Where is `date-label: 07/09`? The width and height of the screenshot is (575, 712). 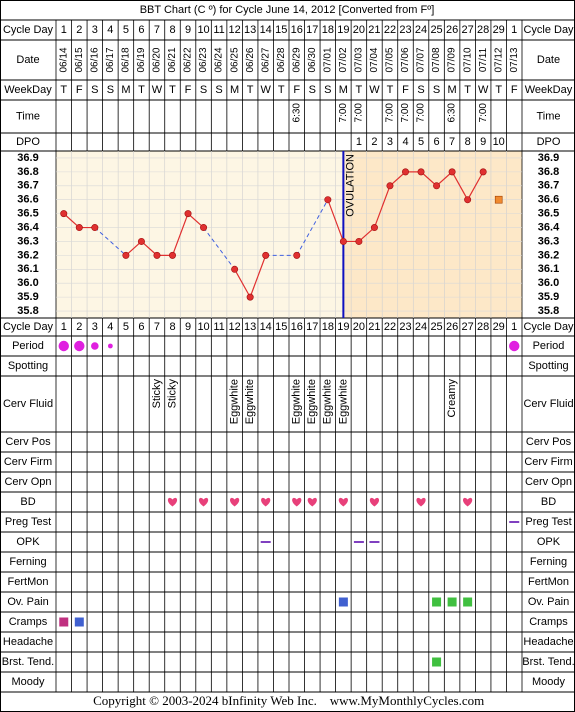 date-label: 07/09 is located at coordinates (452, 59).